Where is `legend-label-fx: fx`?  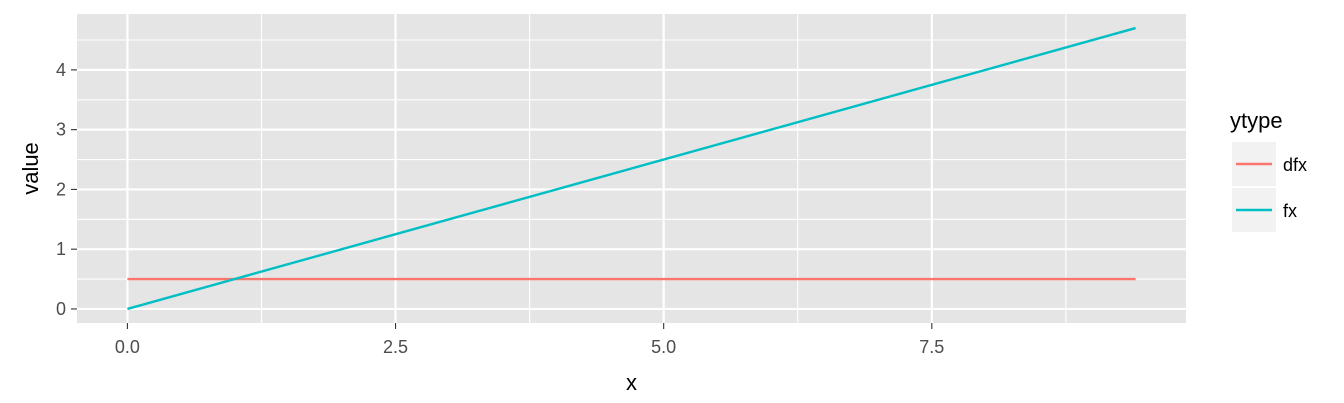
legend-label-fx: fx is located at coordinates (1290, 211).